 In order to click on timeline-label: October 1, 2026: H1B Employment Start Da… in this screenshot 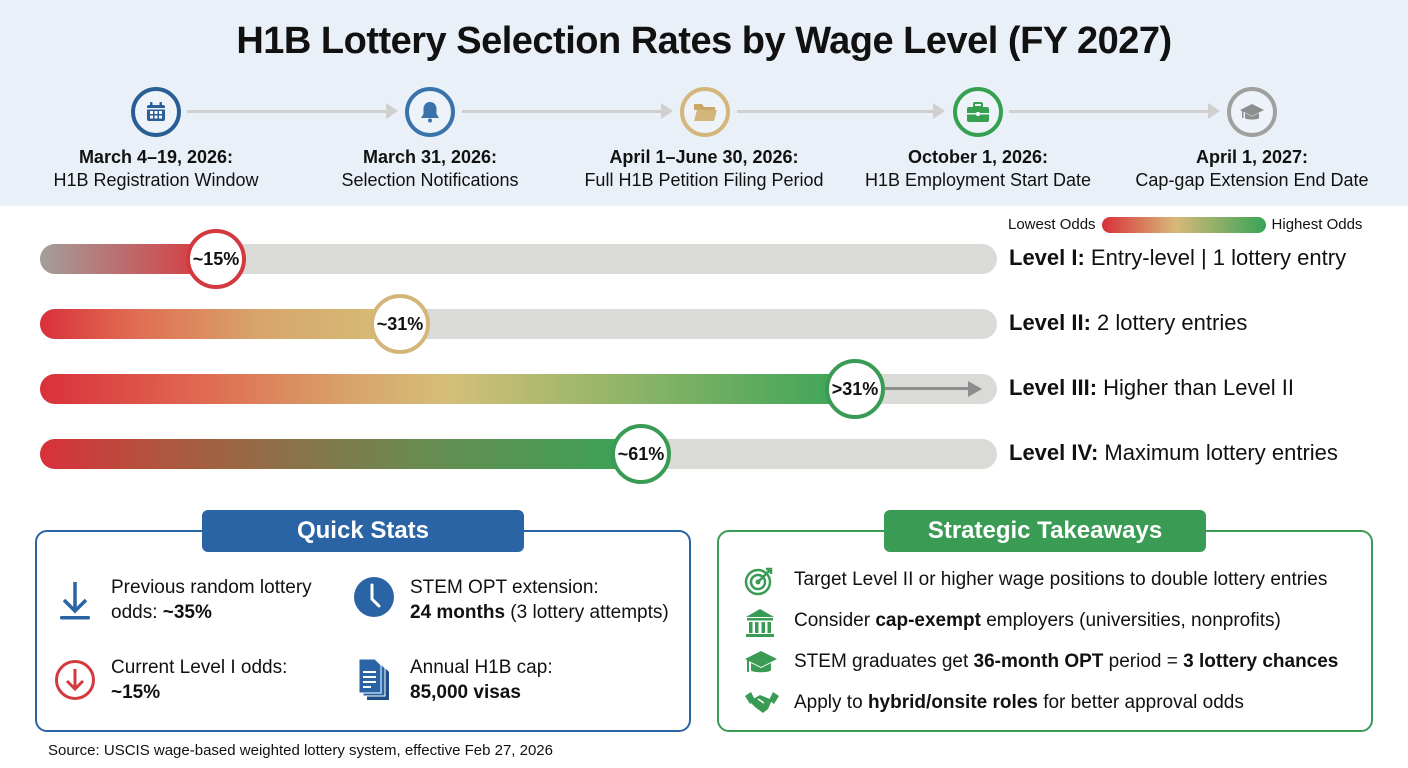, I will do `click(978, 169)`.